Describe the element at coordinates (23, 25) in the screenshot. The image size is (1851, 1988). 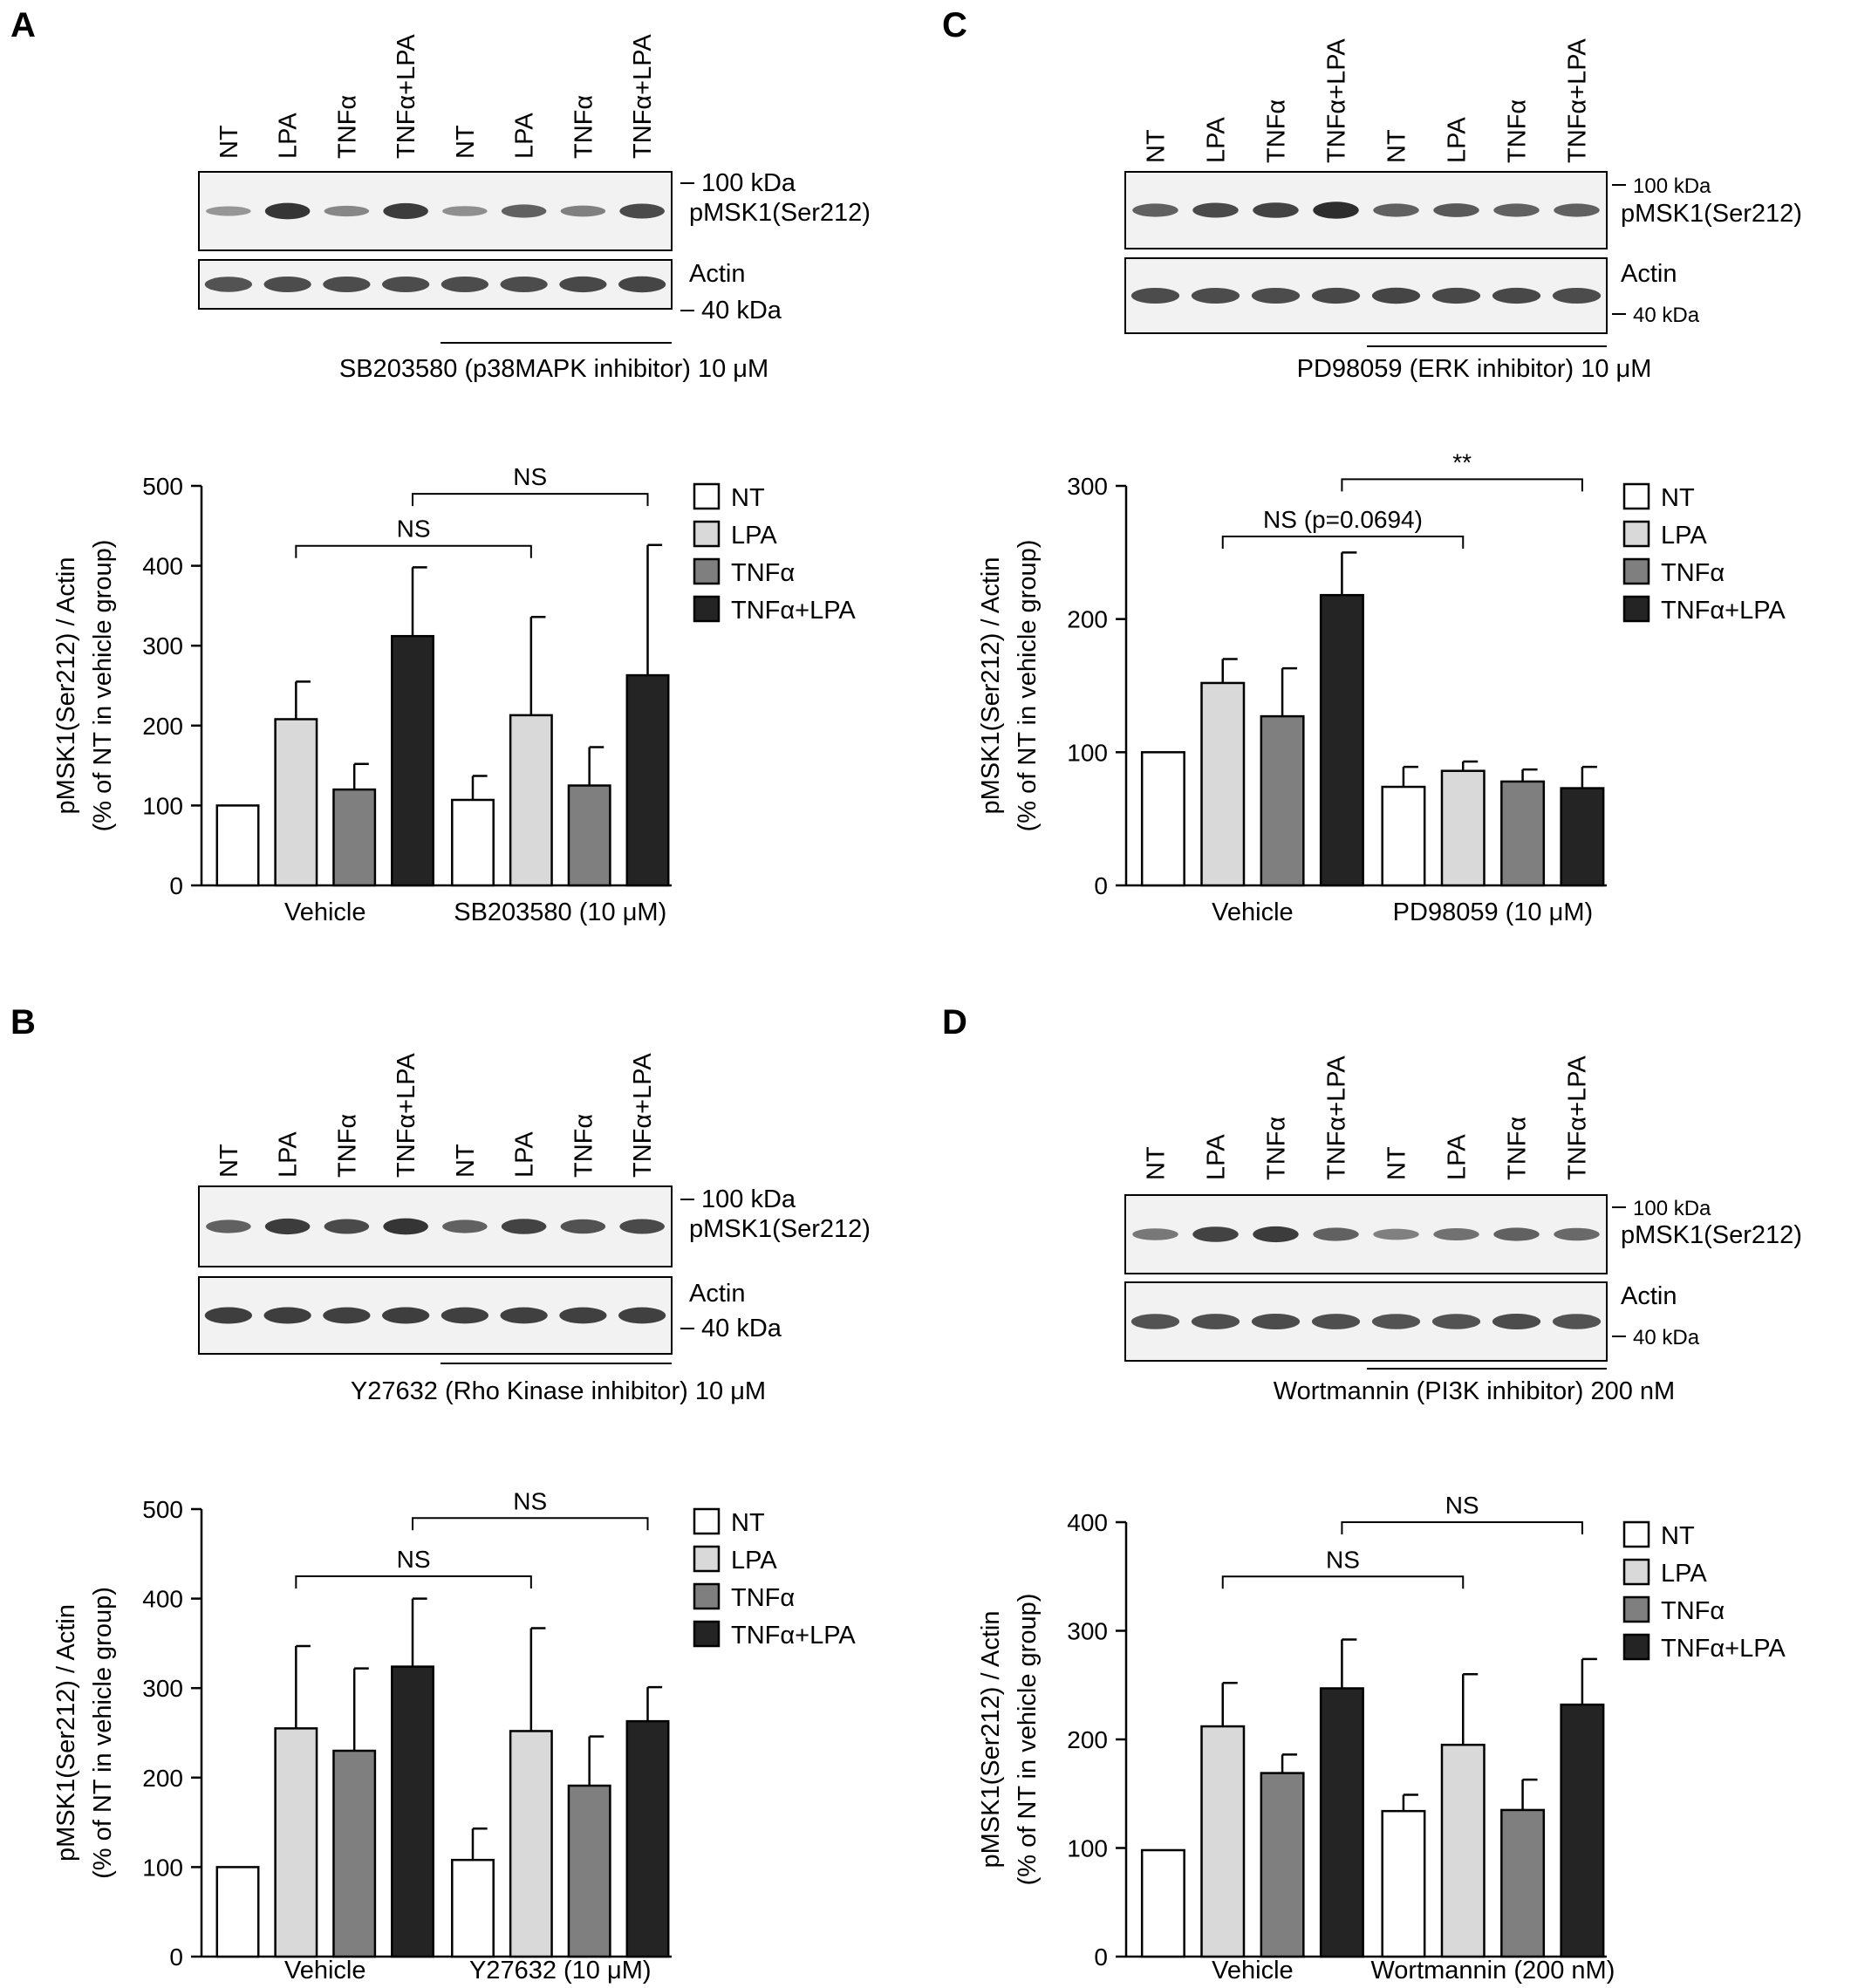
I see `panel-letter: A` at that location.